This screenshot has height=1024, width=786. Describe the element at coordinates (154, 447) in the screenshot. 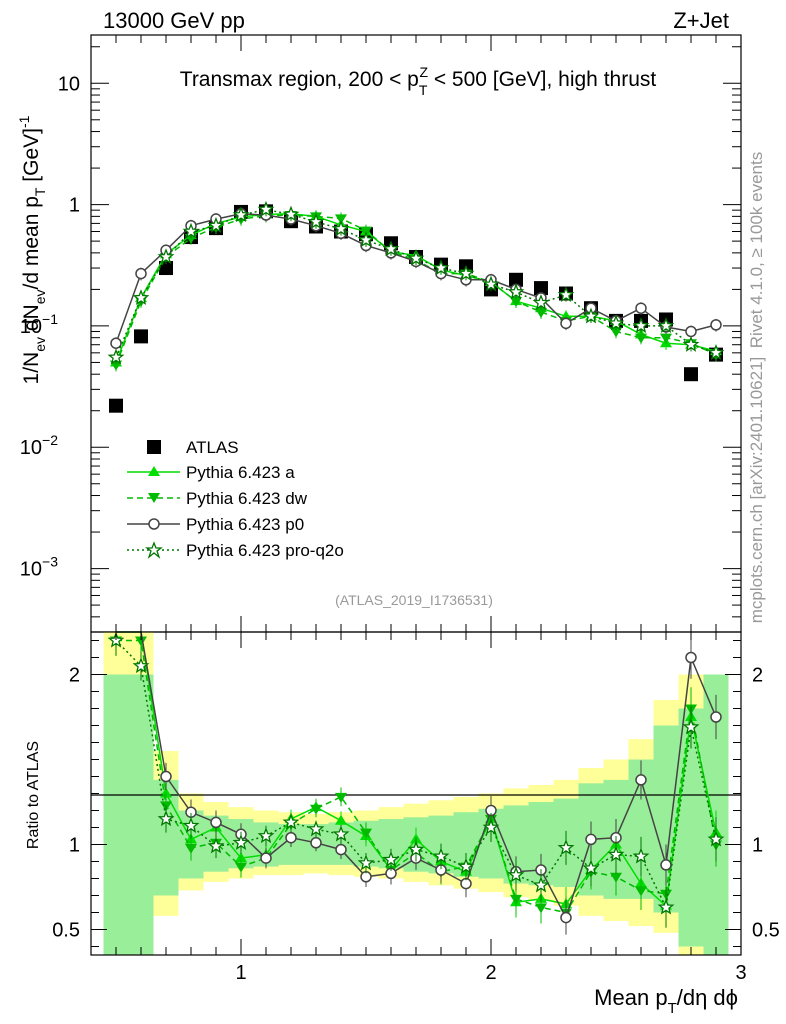

I see `legend-marker-atlas` at that location.